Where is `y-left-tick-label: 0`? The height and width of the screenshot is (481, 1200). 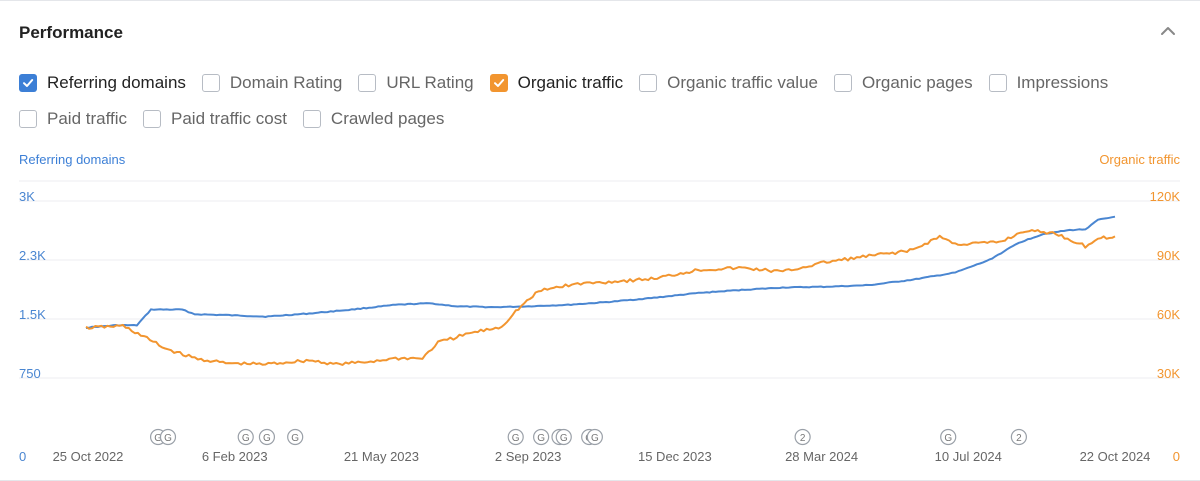
y-left-tick-label: 0 is located at coordinates (22, 456).